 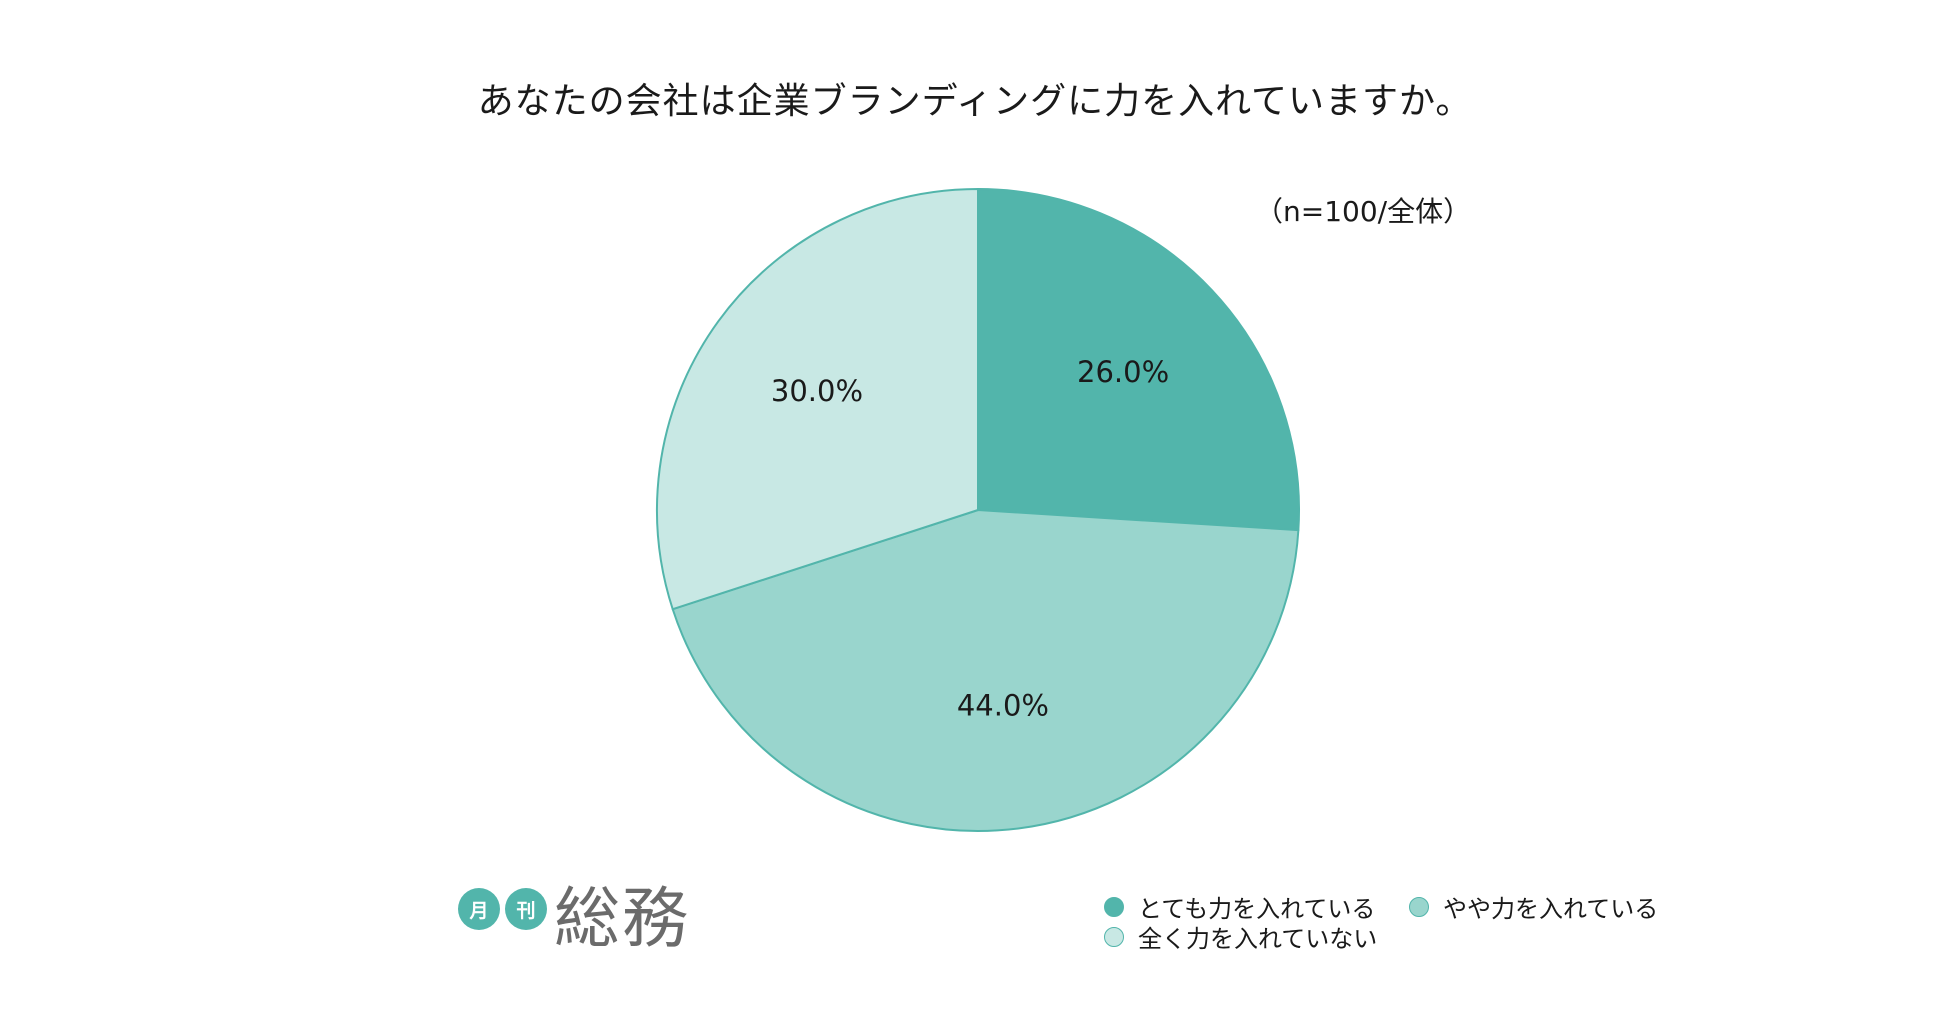 I want to click on pie-data-labels: 26.0% 44.0% 30.0%, so click(x=970, y=539).